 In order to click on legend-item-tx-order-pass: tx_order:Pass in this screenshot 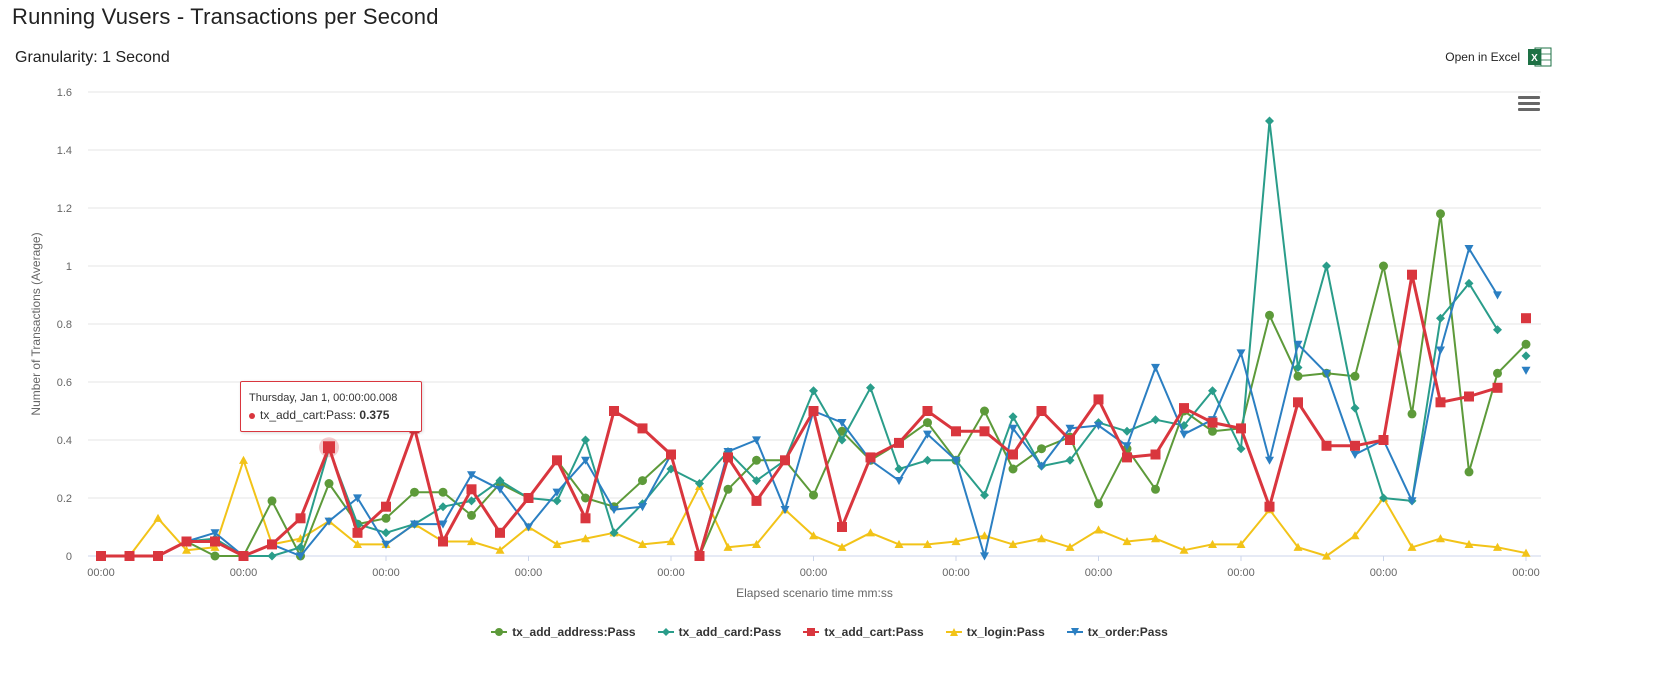, I will do `click(1117, 632)`.